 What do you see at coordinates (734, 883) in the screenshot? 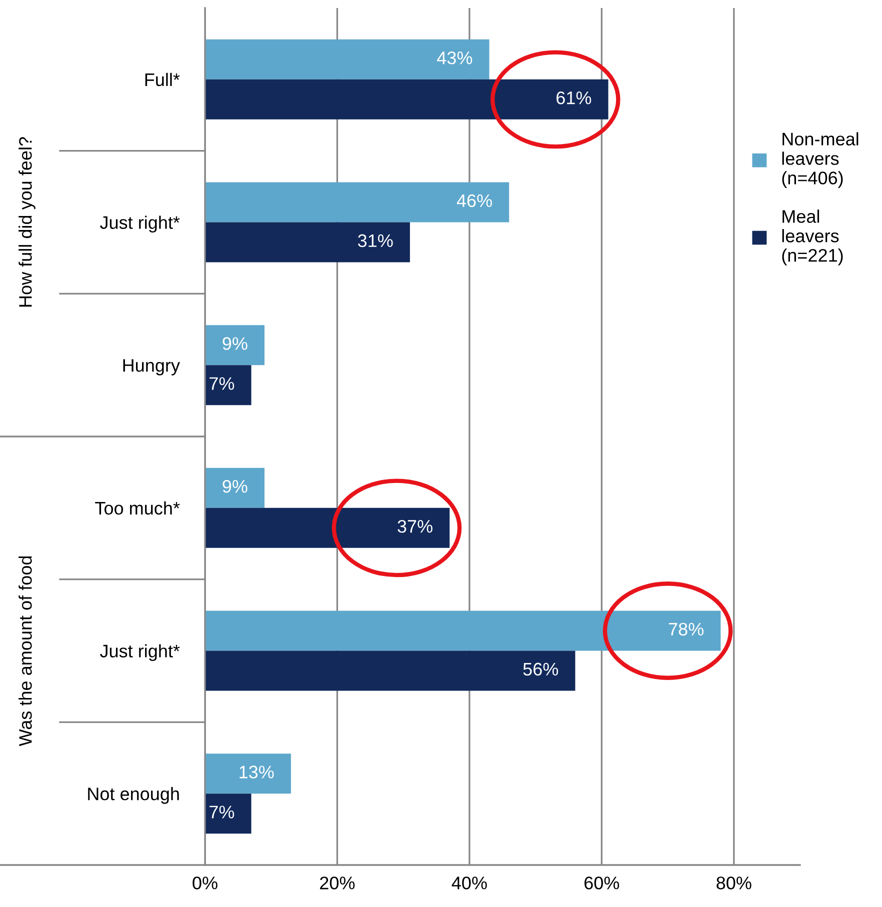
I see `x-tick-label: 80%` at bounding box center [734, 883].